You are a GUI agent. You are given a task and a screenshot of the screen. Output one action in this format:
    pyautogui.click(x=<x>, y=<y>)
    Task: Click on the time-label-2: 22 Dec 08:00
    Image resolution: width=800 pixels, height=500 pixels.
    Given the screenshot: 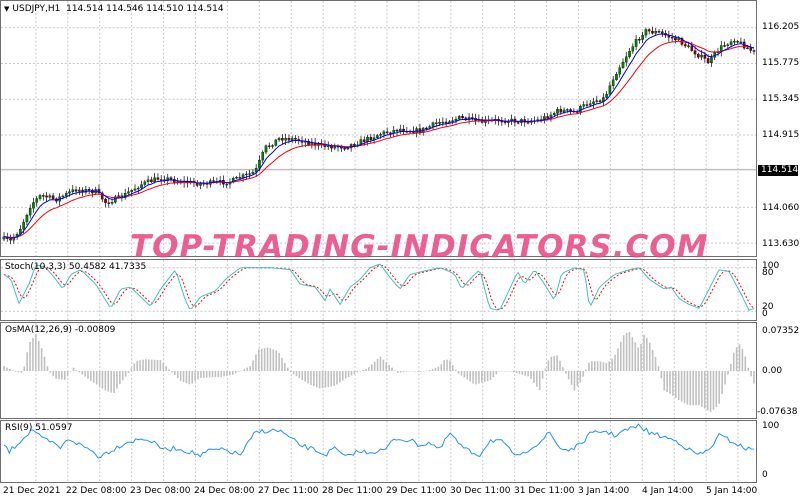 What is the action you would take?
    pyautogui.click(x=96, y=491)
    